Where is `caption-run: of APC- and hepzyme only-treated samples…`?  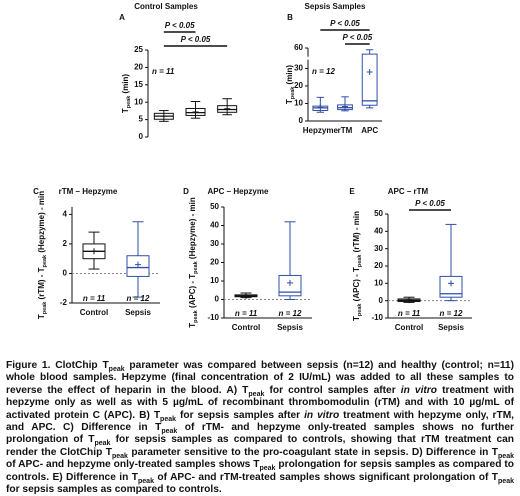
caption-run: of APC- and hepzyme only-treated samples… is located at coordinates (133, 465).